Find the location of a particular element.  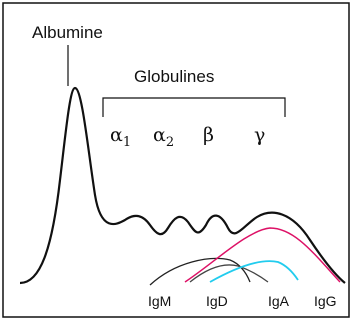

igm-label: IgM is located at coordinates (159, 301).